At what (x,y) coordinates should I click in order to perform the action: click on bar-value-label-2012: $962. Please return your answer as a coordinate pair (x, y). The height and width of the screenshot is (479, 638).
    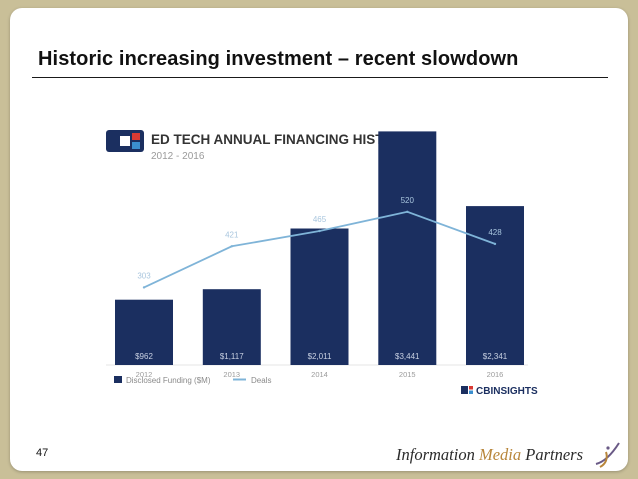
    Looking at the image, I should click on (144, 356).